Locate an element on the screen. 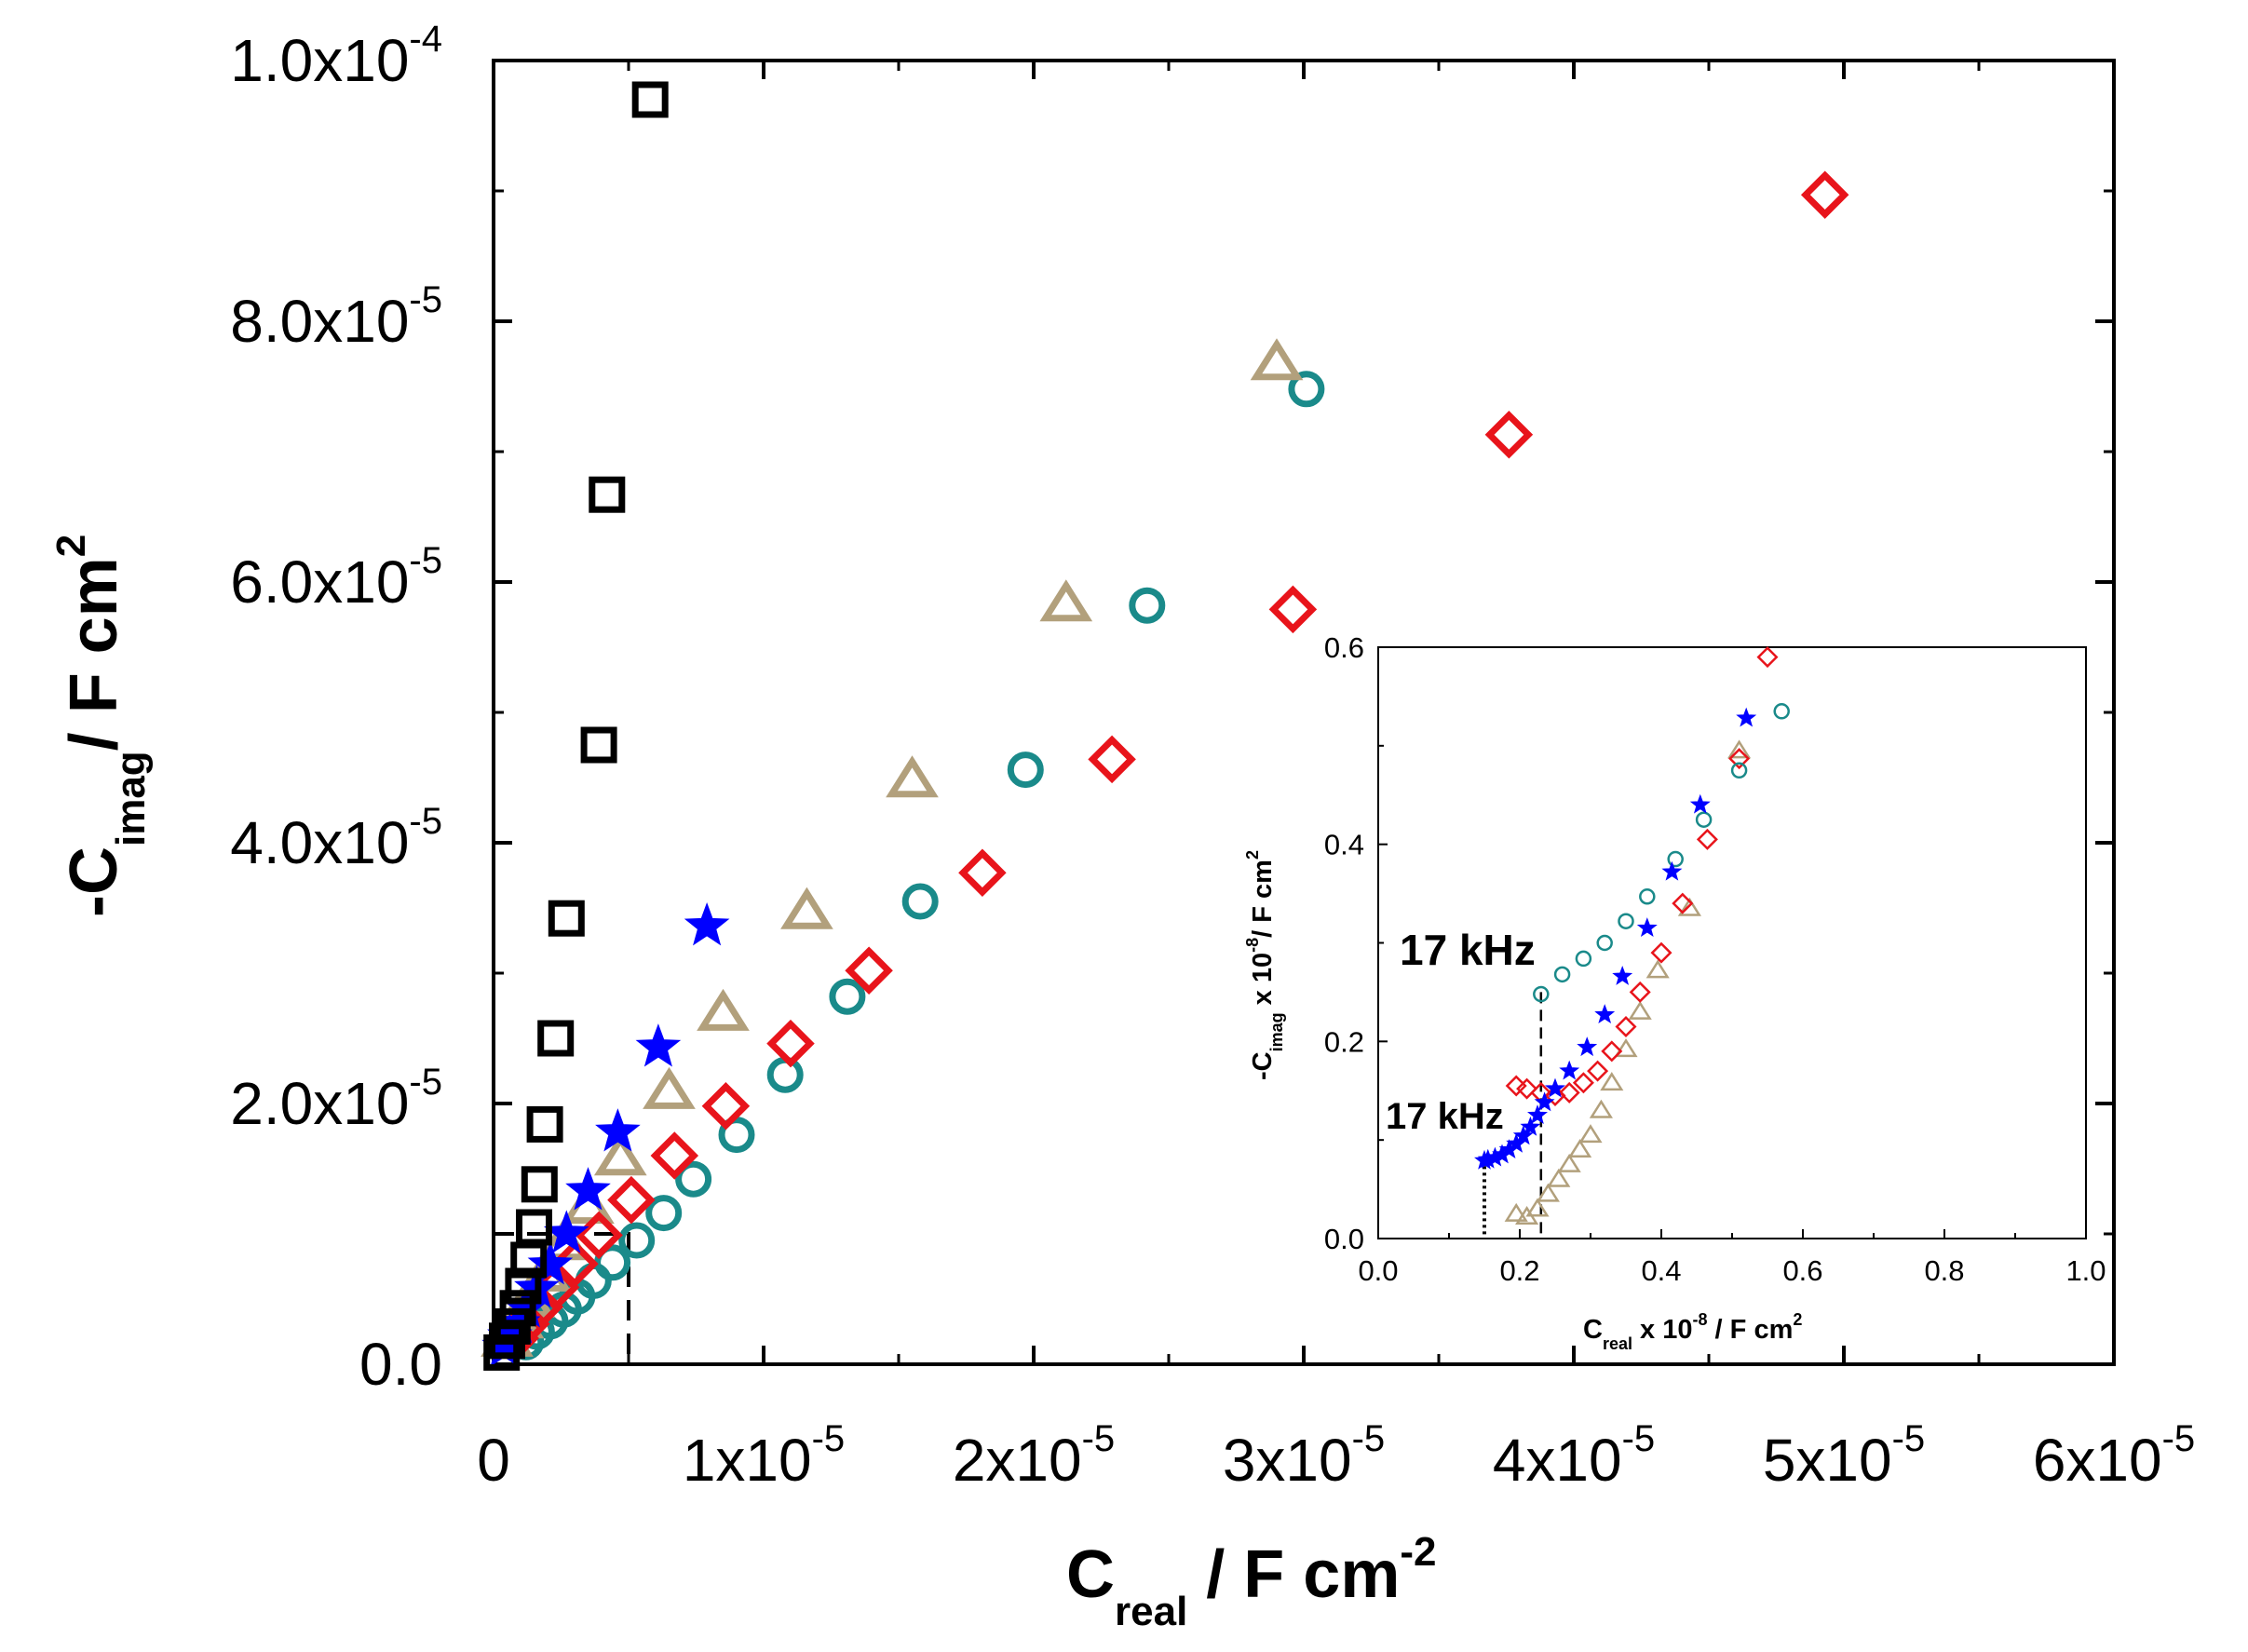  main-x-axis-title: Creal / F cm-2 is located at coordinates (1251, 1581).